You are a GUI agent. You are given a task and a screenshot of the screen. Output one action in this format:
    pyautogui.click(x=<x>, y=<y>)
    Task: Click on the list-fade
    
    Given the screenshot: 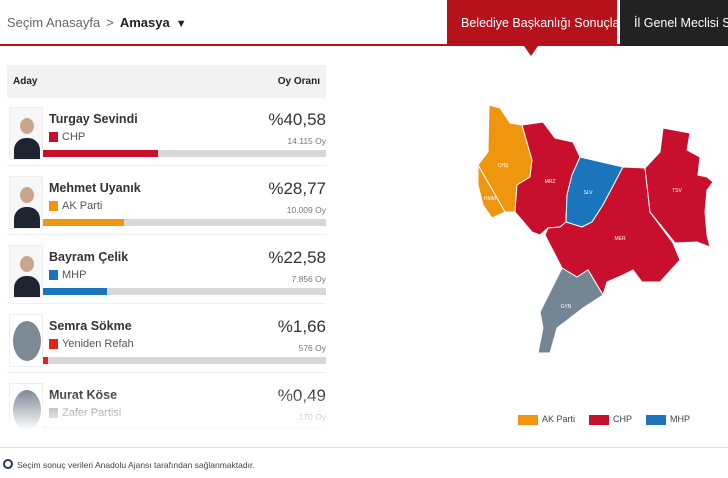 What is the action you would take?
    pyautogui.click(x=166, y=410)
    